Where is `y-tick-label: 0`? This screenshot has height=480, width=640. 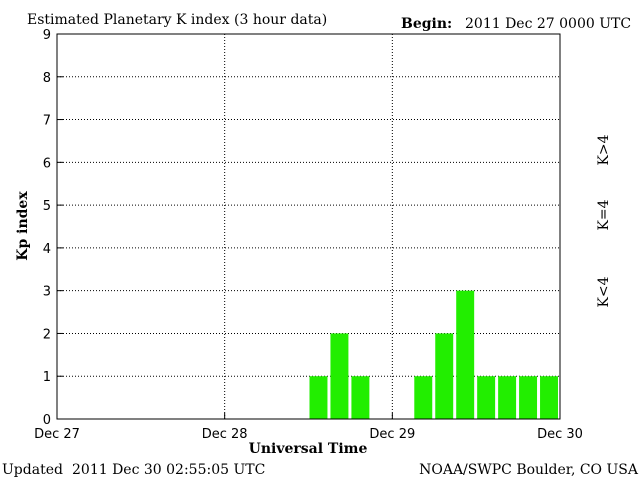 y-tick-label: 0 is located at coordinates (47, 420).